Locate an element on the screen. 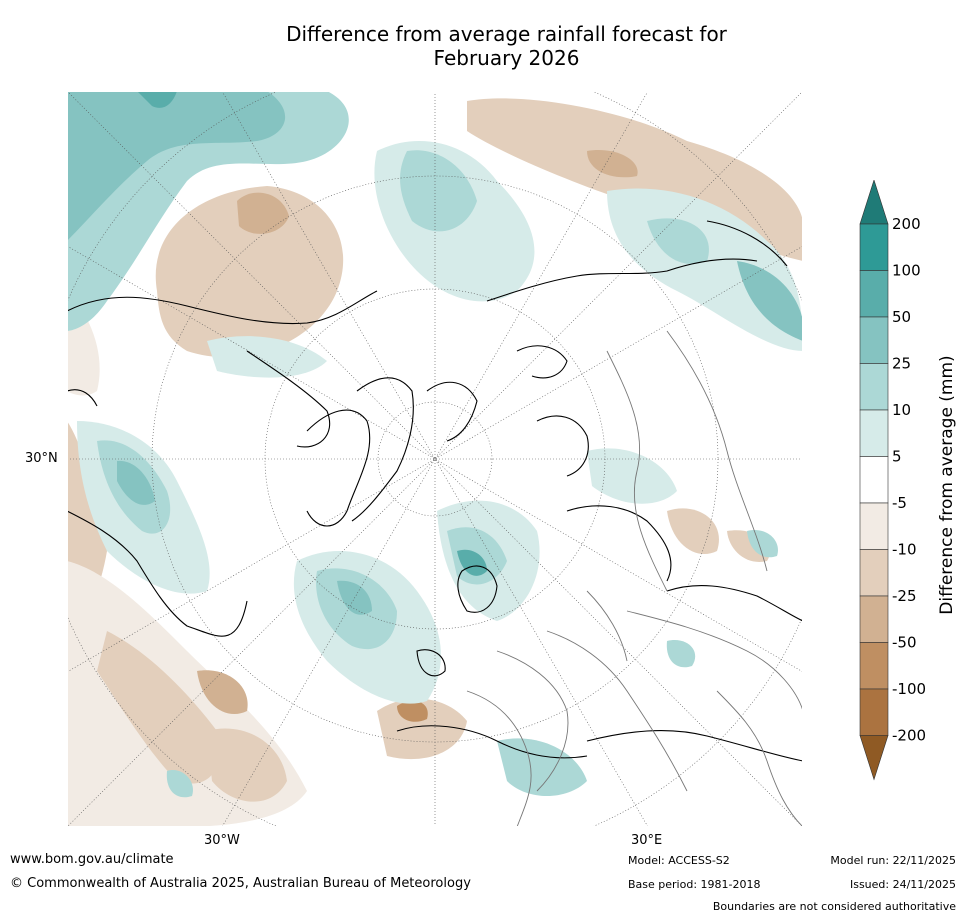  colorbar-tick-label: 5 is located at coordinates (897, 457).